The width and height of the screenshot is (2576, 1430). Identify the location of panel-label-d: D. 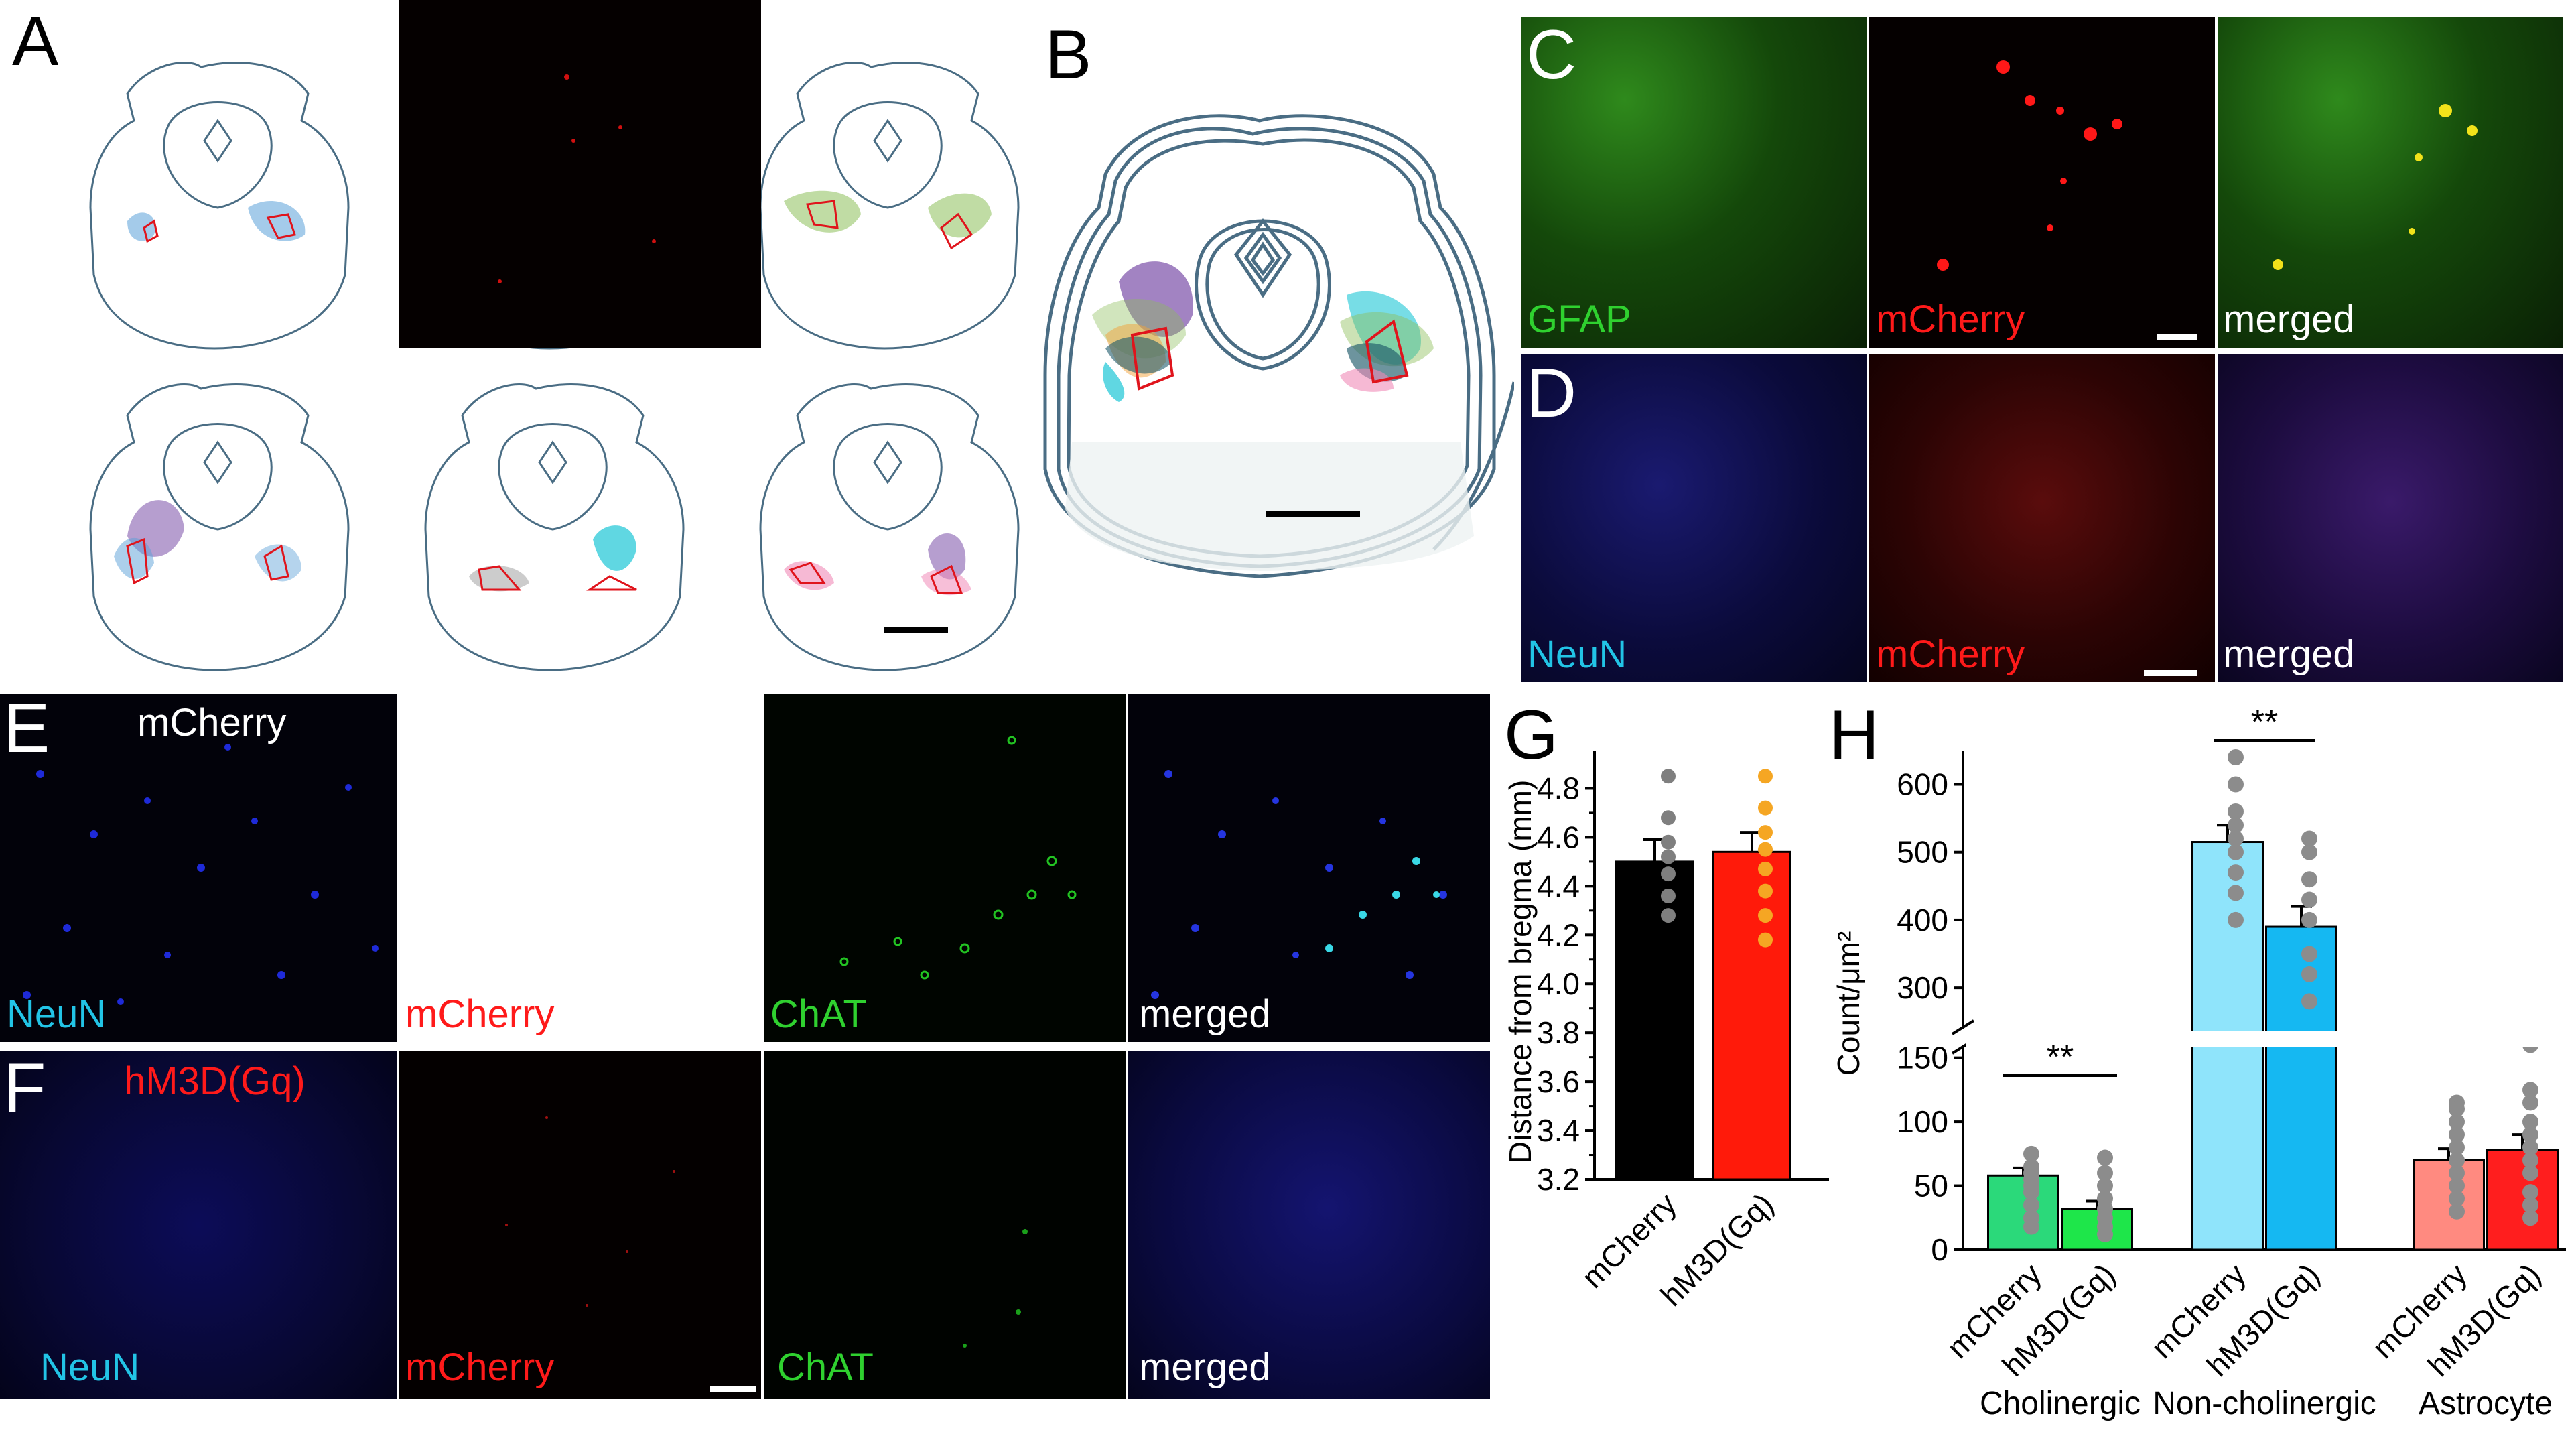
(1551, 393).